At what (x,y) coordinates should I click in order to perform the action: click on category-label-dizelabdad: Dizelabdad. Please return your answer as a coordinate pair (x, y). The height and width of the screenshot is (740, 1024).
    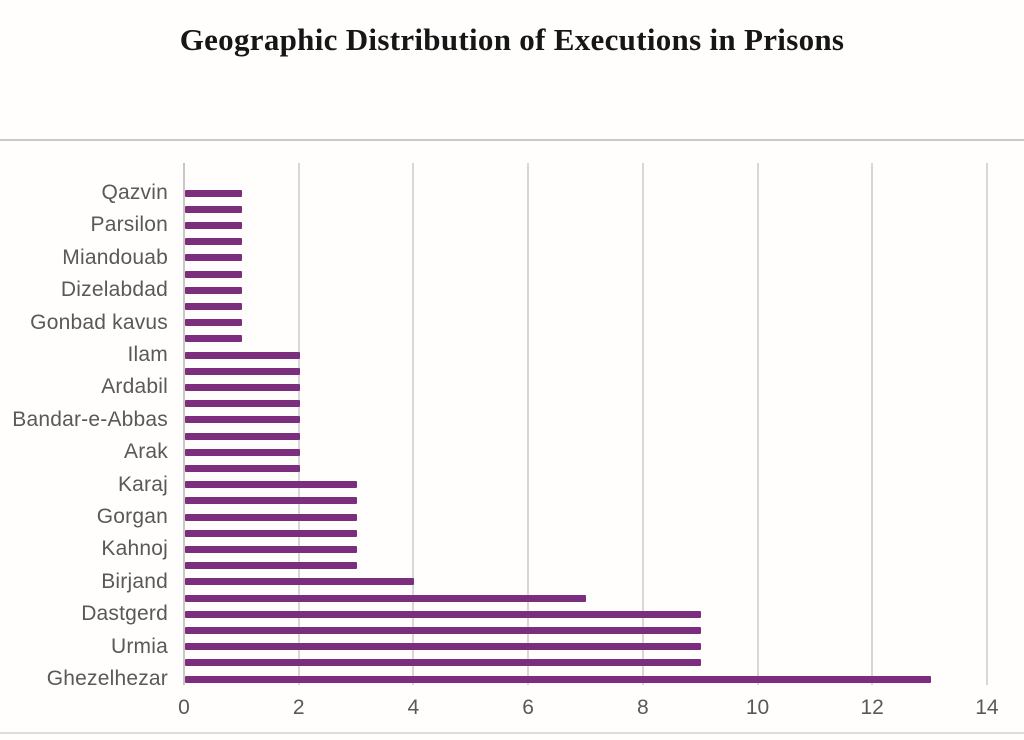
    Looking at the image, I should click on (114, 290).